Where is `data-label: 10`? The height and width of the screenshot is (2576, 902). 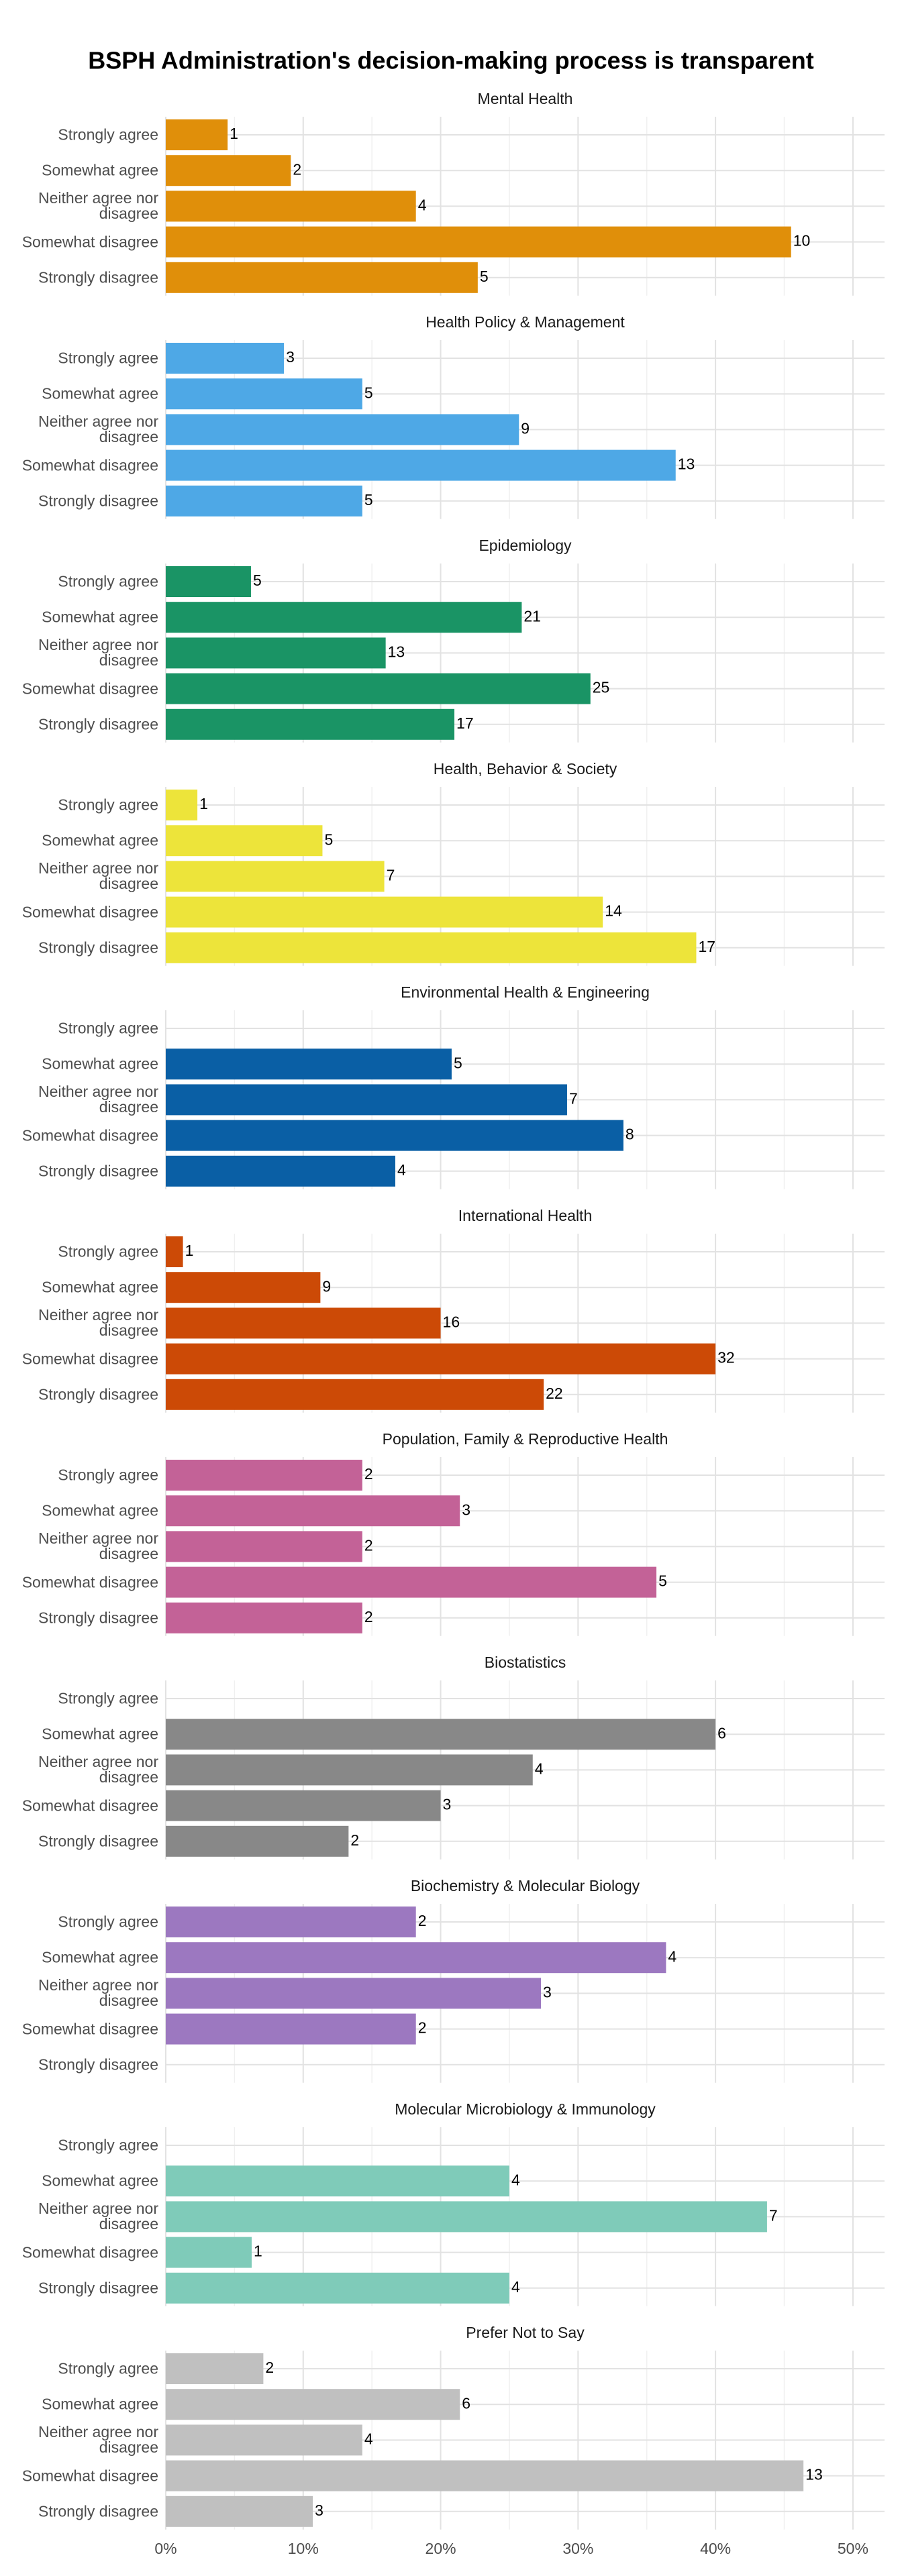 data-label: 10 is located at coordinates (802, 241).